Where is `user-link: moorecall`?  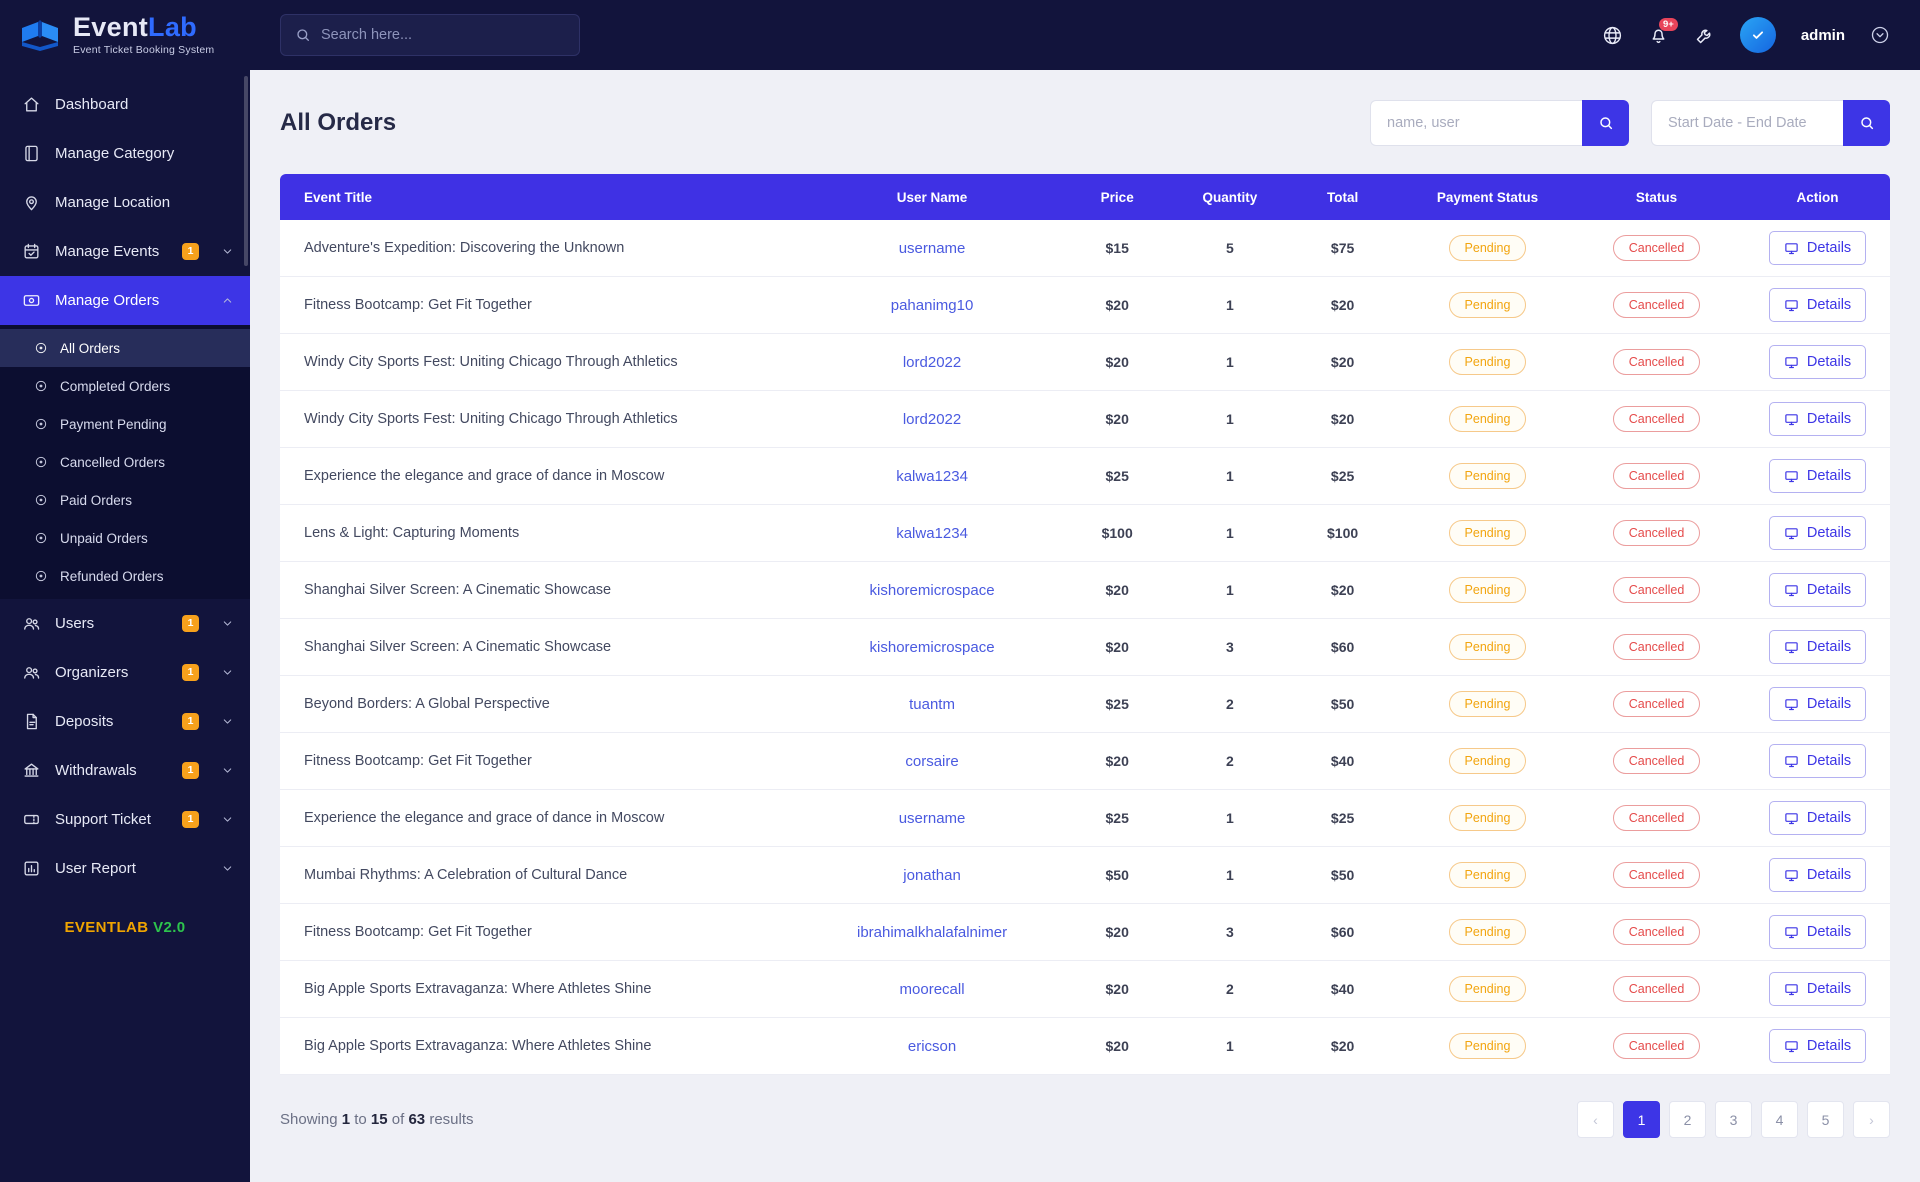
user-link: moorecall is located at coordinates (932, 989).